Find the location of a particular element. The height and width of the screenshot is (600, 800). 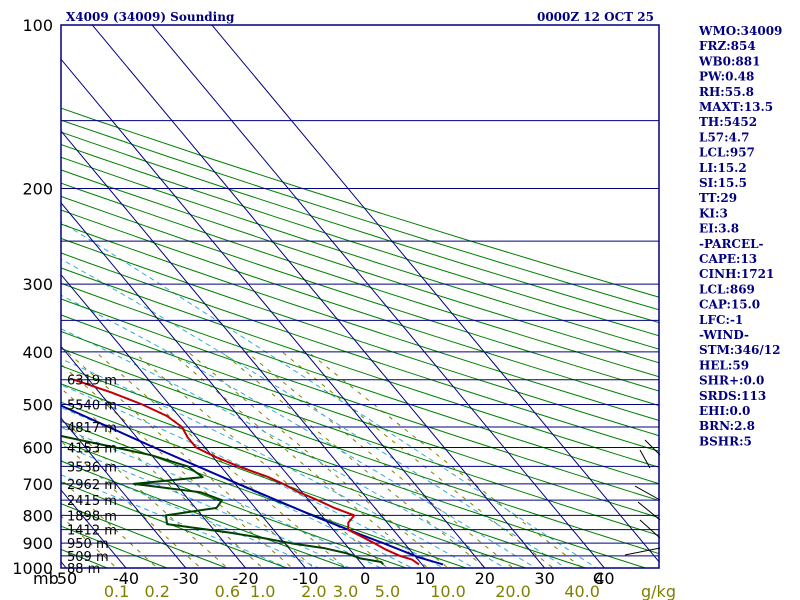

mixing-ratio-tick-label: 0.2 is located at coordinates (156, 591).